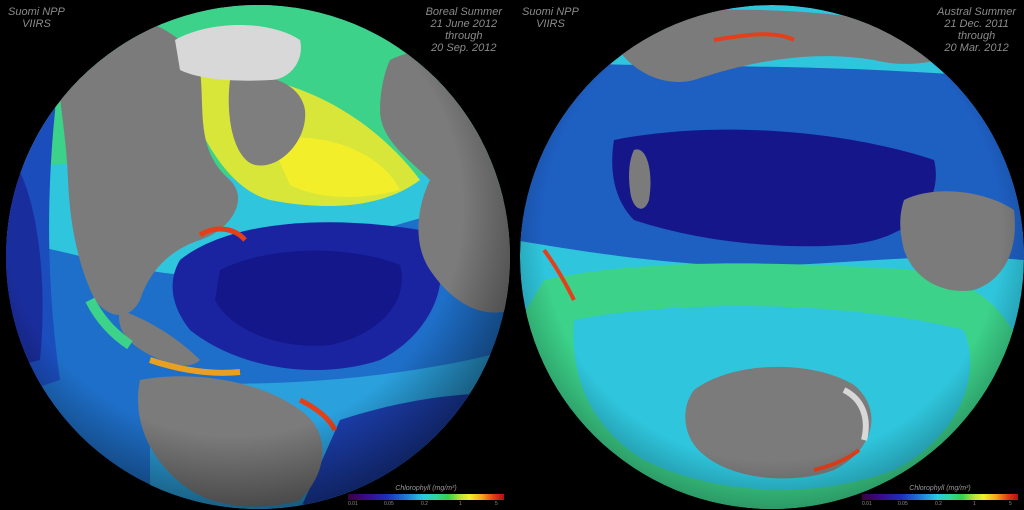 This screenshot has width=1024, height=510. Describe the element at coordinates (426, 488) in the screenshot. I see `left-legend-title: Chlorophyll (mg/m³)` at that location.